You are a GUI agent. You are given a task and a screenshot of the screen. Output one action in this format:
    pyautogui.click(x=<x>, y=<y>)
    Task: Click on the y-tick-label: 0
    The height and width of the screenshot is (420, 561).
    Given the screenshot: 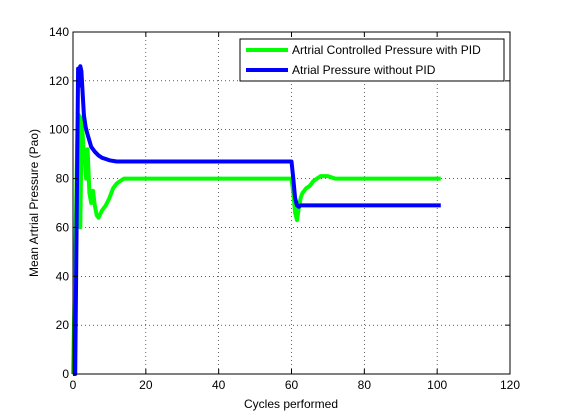 What is the action you would take?
    pyautogui.click(x=65, y=374)
    